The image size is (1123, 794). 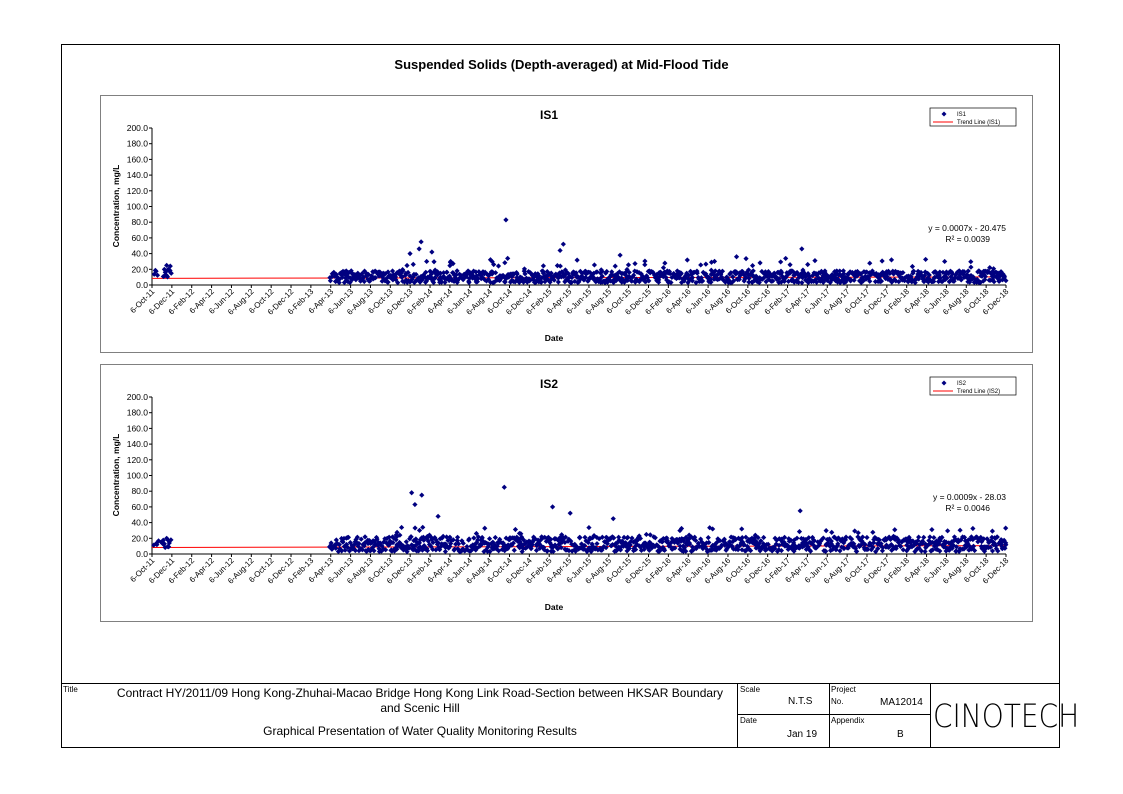 What do you see at coordinates (848, 720) in the screenshot?
I see `appendix-label: Appendix` at bounding box center [848, 720].